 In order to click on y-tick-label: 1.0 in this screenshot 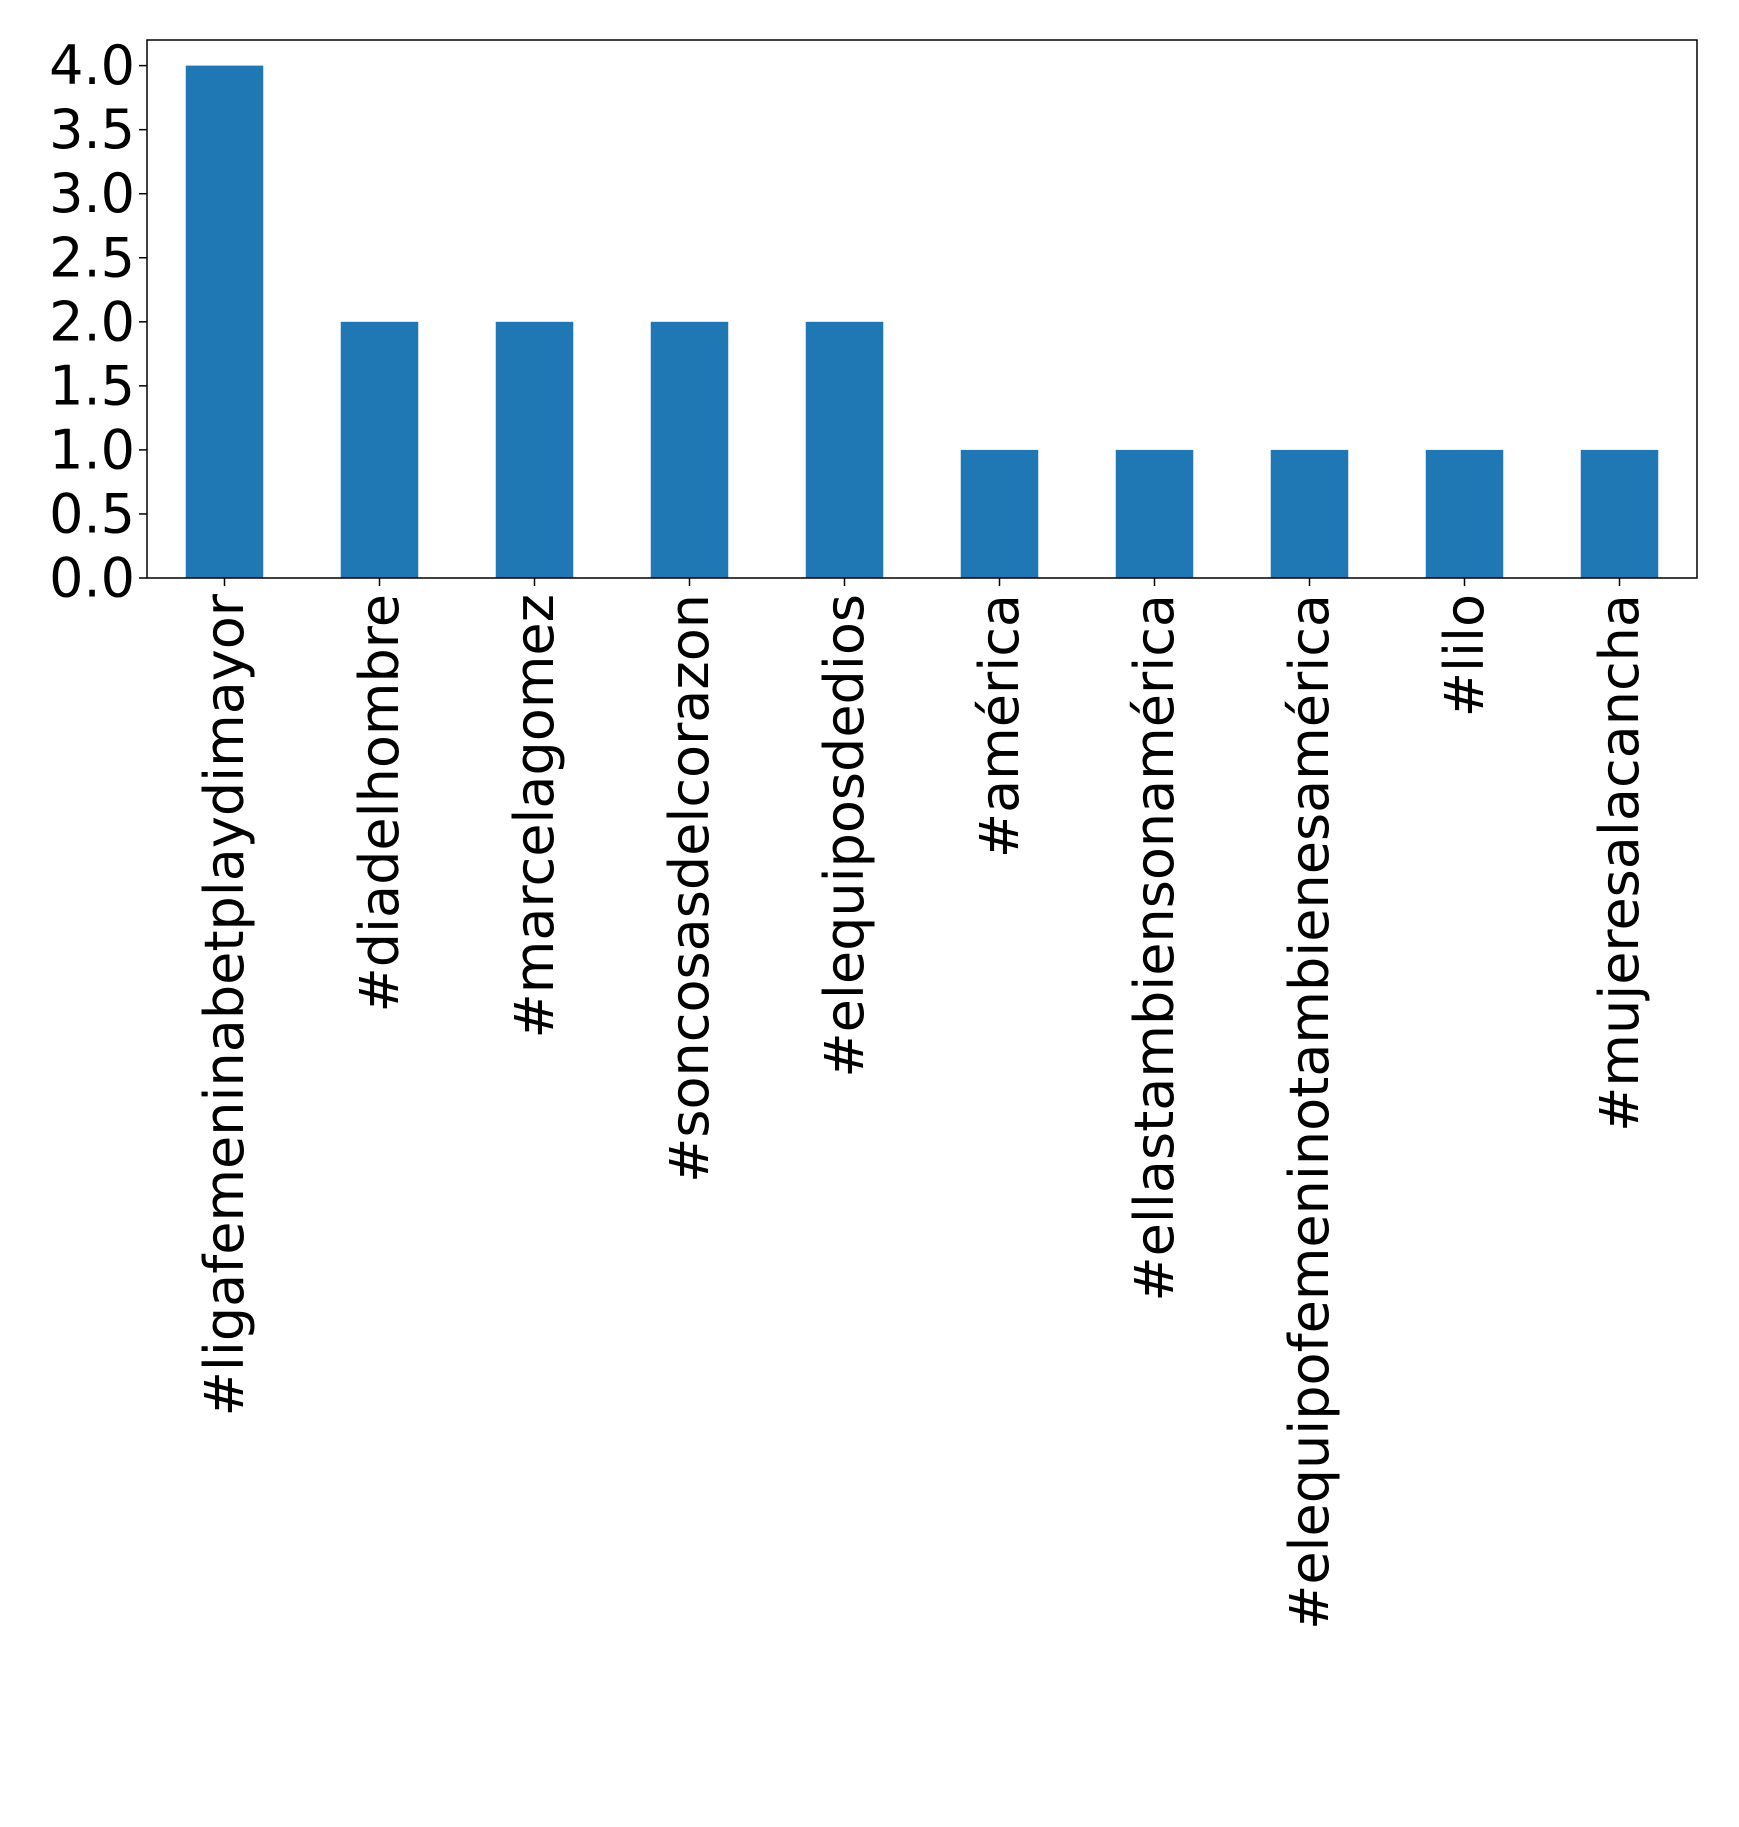, I will do `click(92, 449)`.